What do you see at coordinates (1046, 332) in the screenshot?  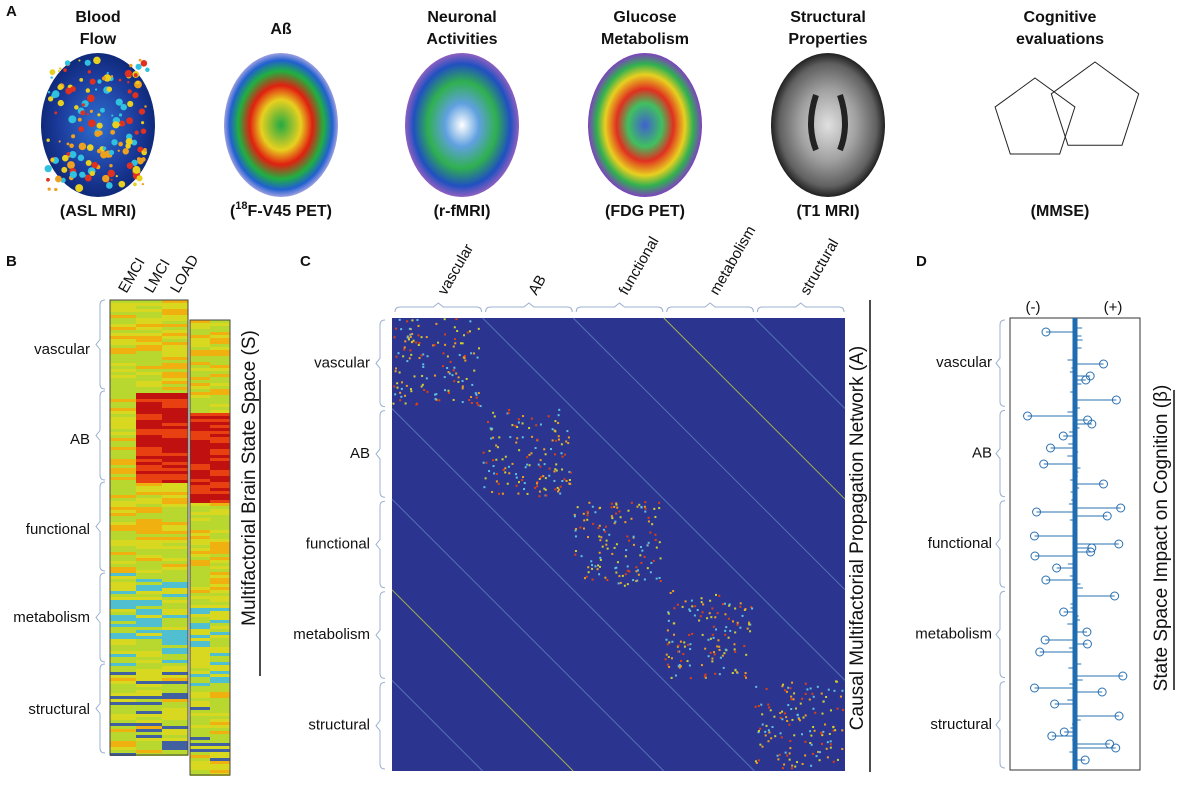 I see `stem-head` at bounding box center [1046, 332].